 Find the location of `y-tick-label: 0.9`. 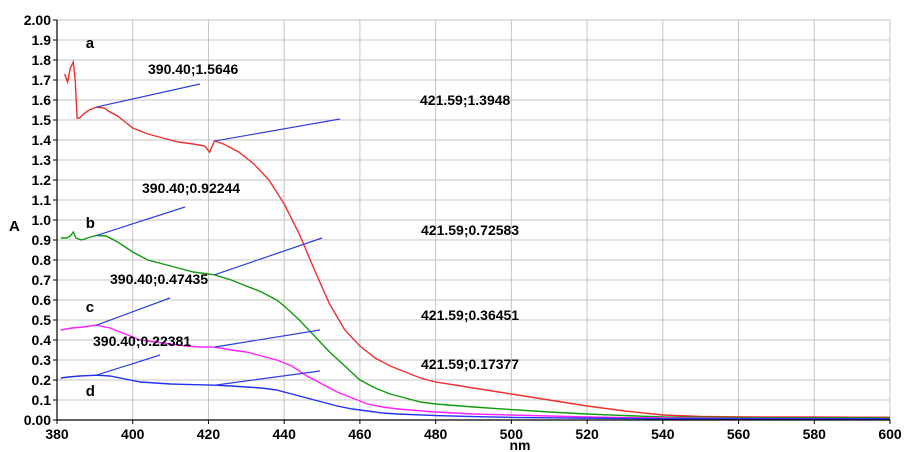

y-tick-label: 0.9 is located at coordinates (42, 240).